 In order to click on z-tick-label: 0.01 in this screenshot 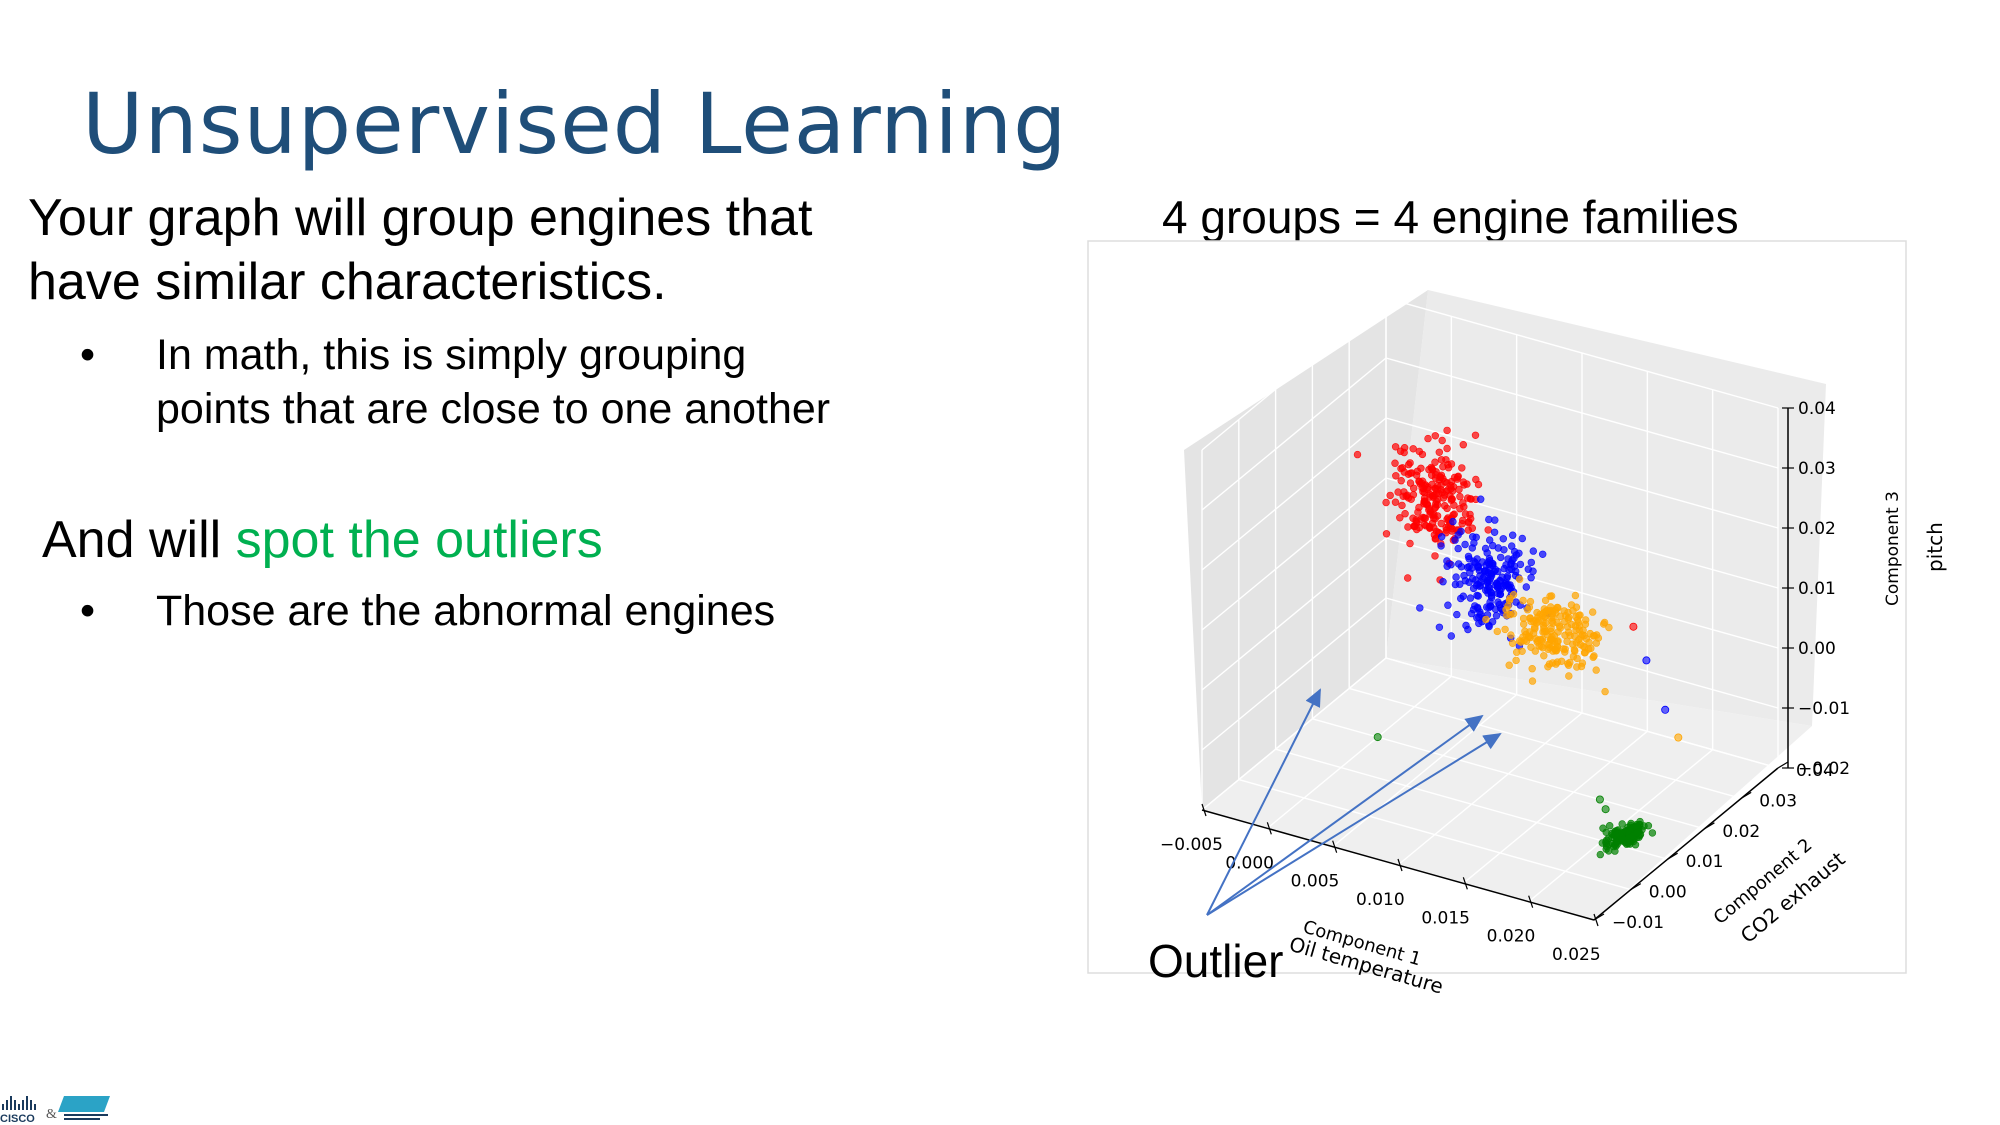, I will do `click(1817, 589)`.